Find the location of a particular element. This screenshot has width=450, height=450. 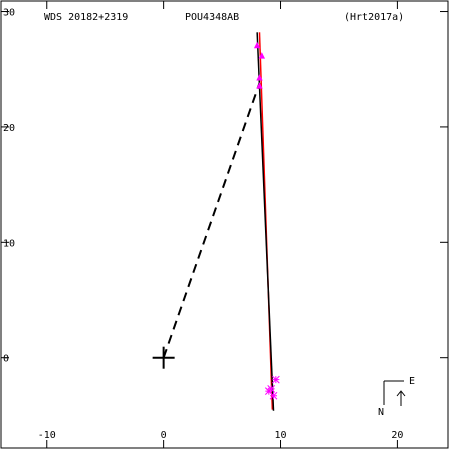

y-tick-label: 10 is located at coordinates (9, 243).